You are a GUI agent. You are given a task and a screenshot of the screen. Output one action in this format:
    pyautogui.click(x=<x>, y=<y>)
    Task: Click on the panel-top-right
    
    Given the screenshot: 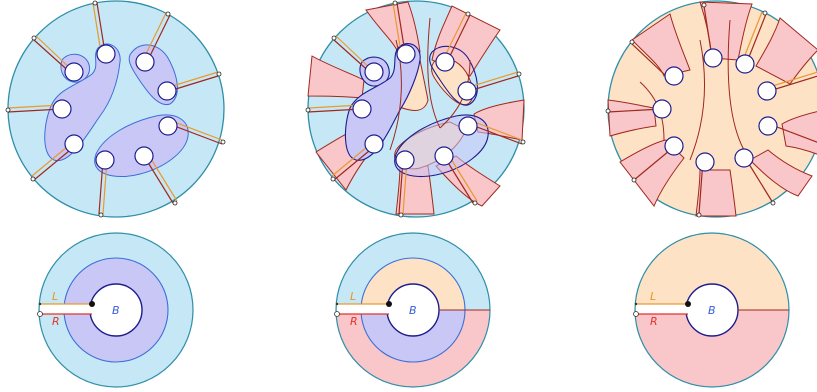 What is the action you would take?
    pyautogui.click(x=711, y=109)
    